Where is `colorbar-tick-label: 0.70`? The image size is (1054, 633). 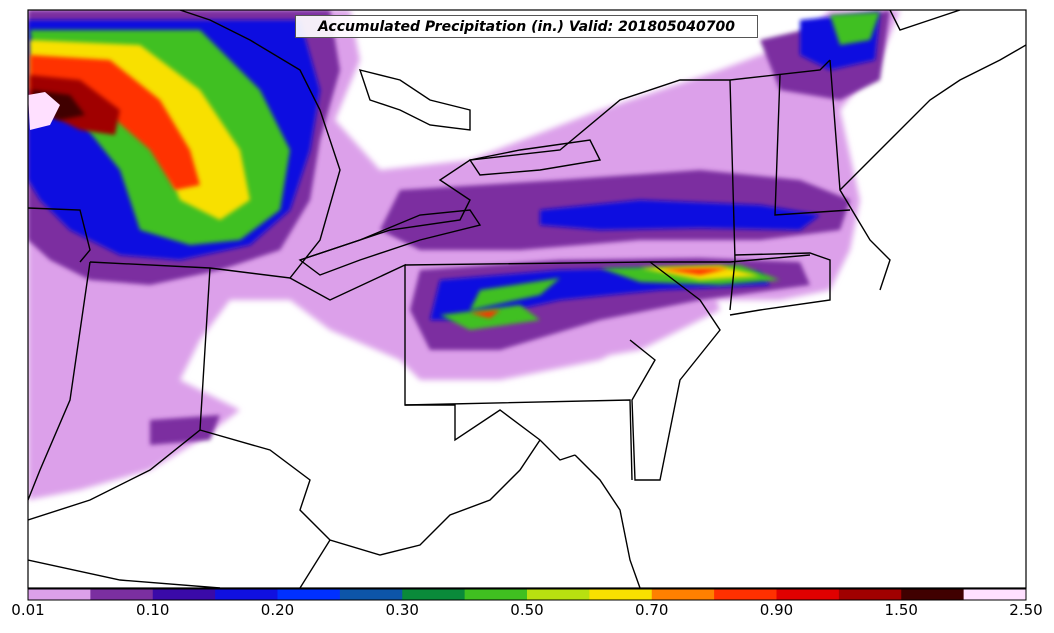
colorbar-tick-label: 0.70 is located at coordinates (652, 610).